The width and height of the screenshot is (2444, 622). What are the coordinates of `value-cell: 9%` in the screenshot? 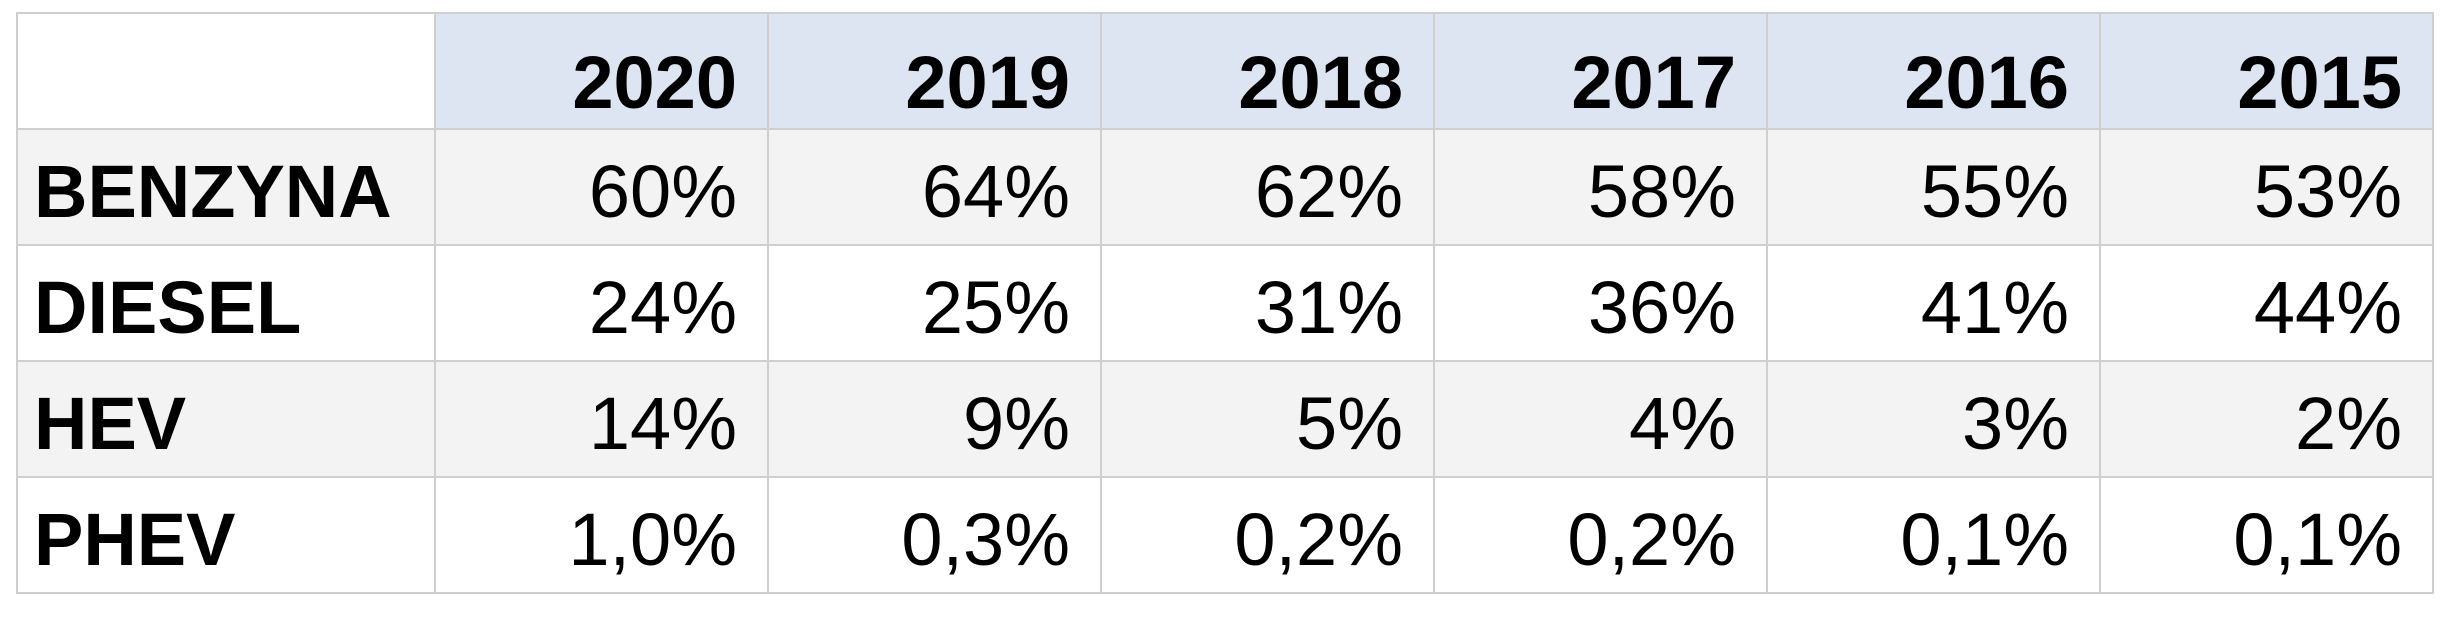 It's located at (934, 419).